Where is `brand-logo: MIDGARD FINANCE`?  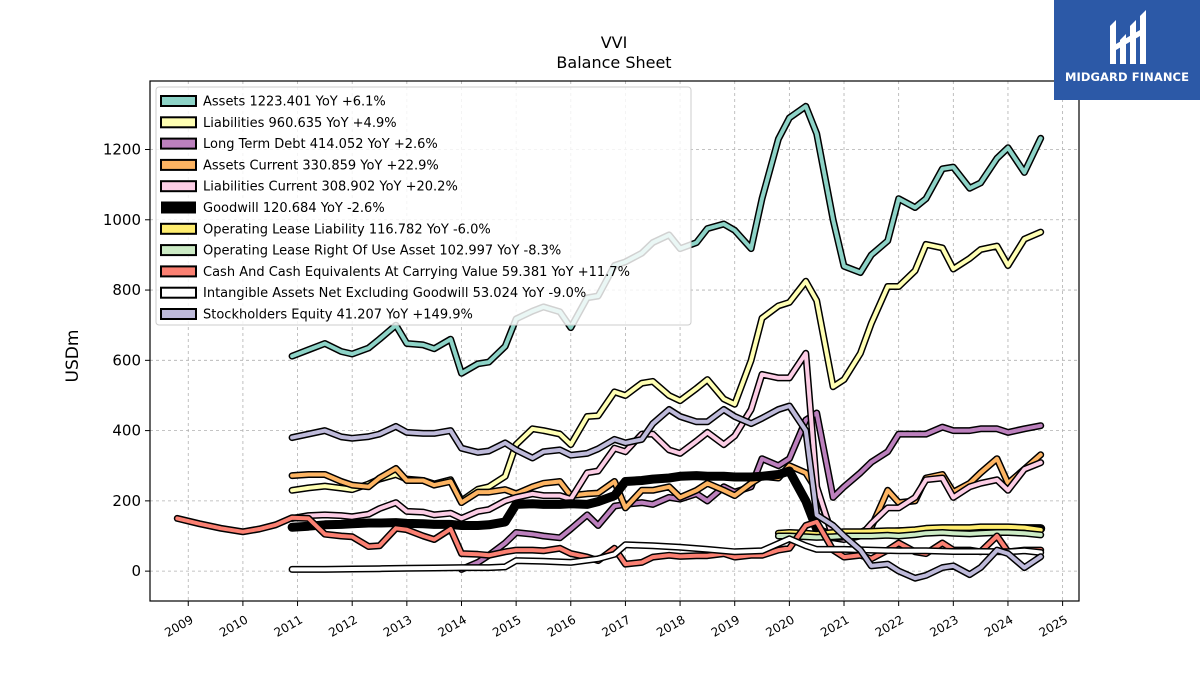
brand-logo: MIDGARD FINANCE is located at coordinates (1127, 50).